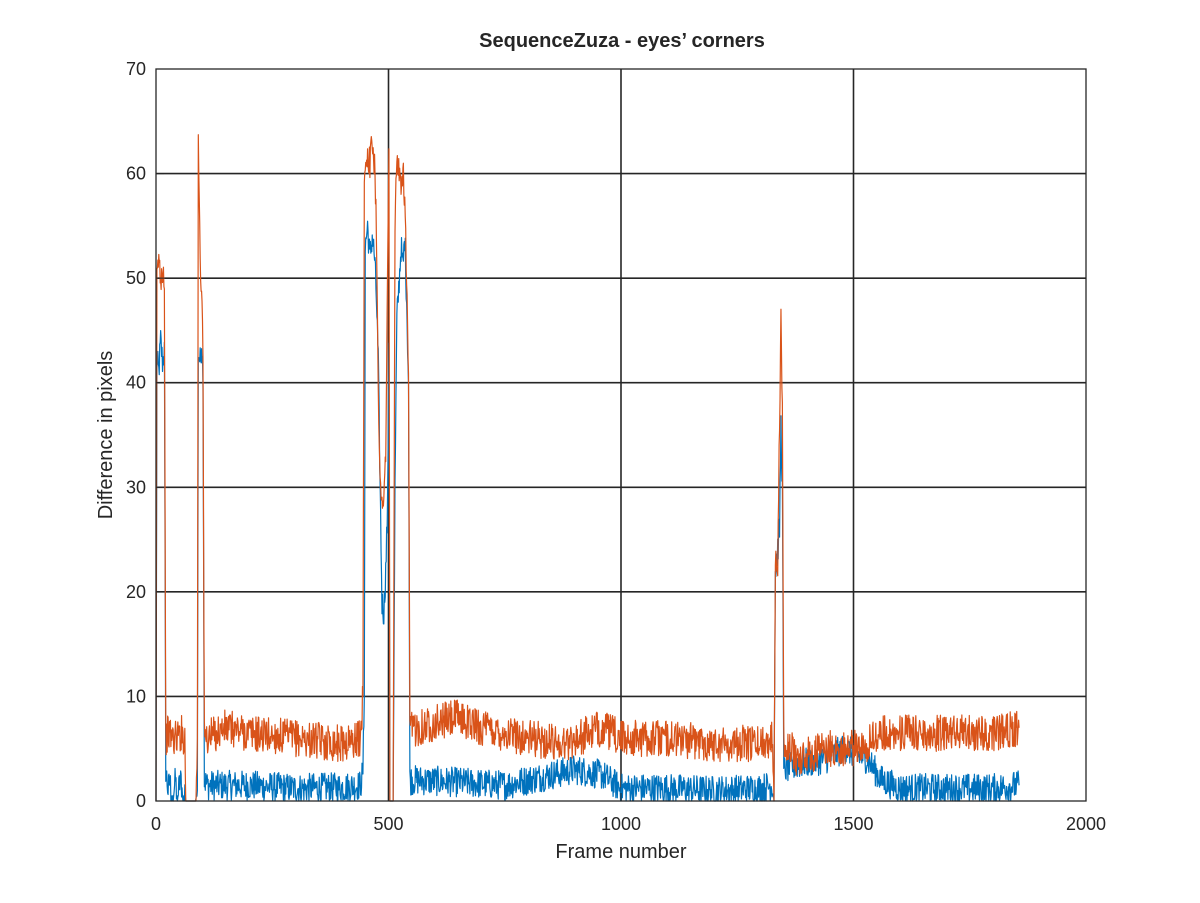  What do you see at coordinates (136, 69) in the screenshot?
I see `y-tick-label: 70` at bounding box center [136, 69].